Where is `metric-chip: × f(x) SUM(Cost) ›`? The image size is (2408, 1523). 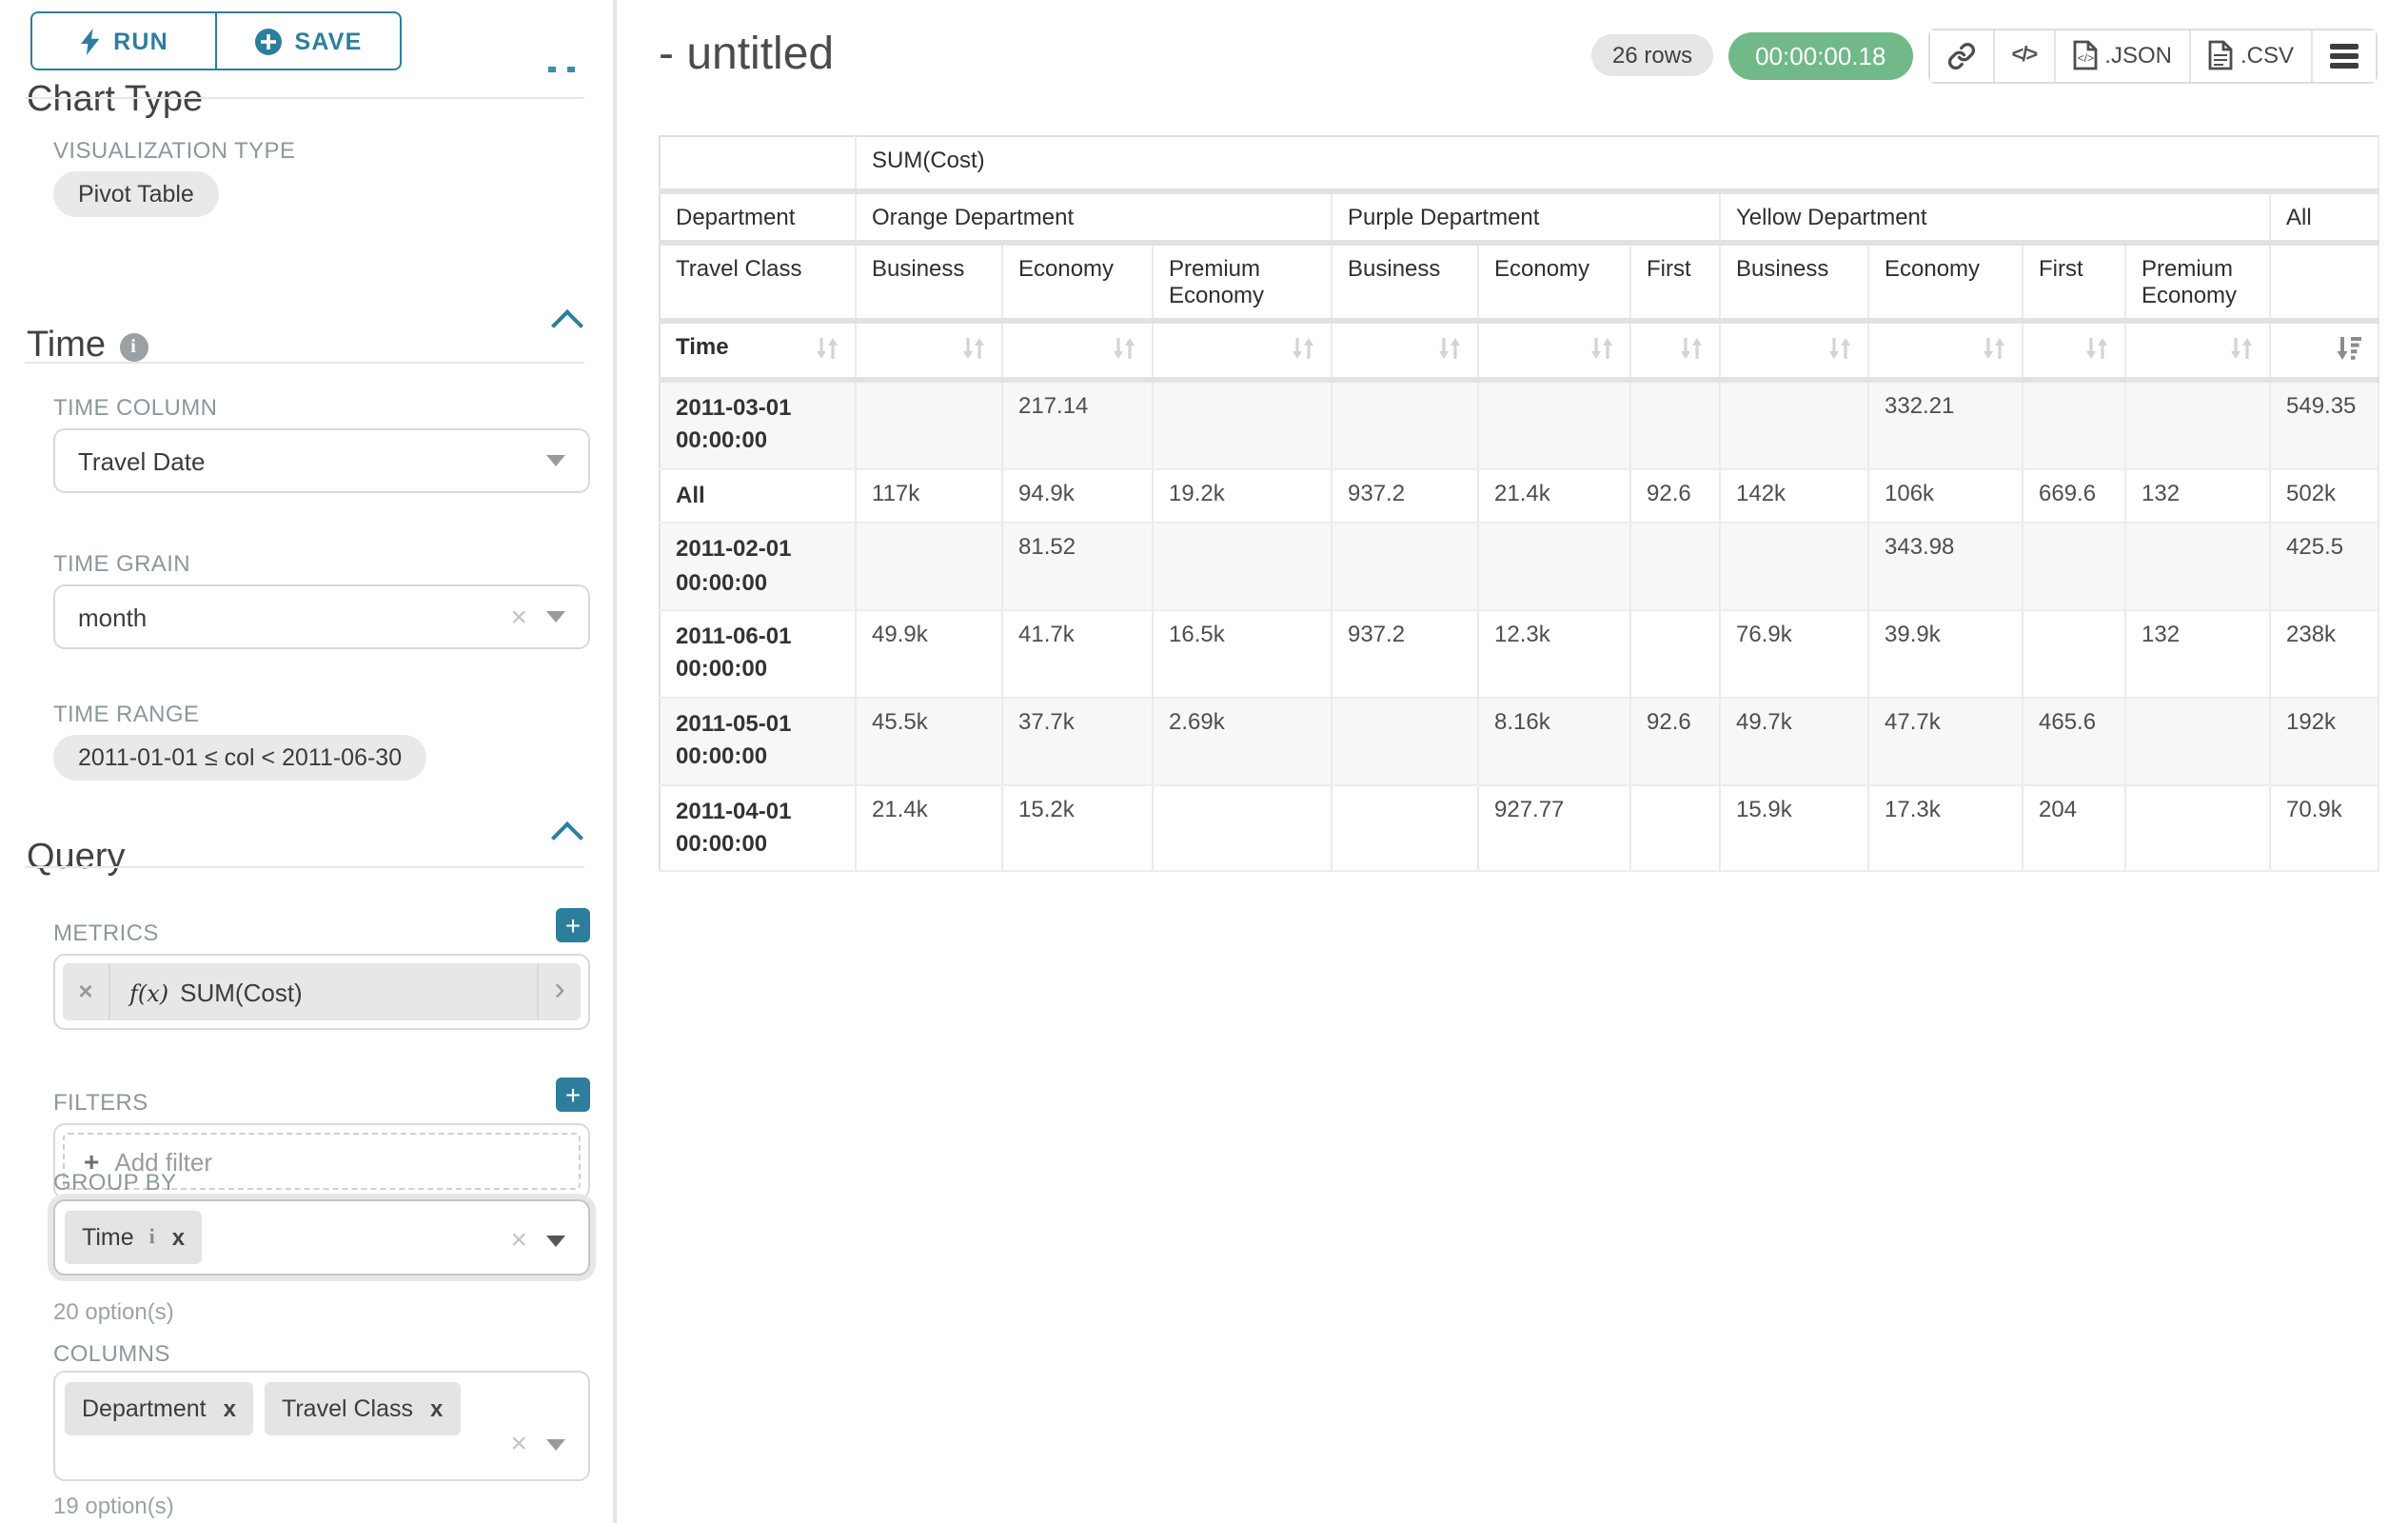 metric-chip: × f(x) SUM(Cost) › is located at coordinates (322, 992).